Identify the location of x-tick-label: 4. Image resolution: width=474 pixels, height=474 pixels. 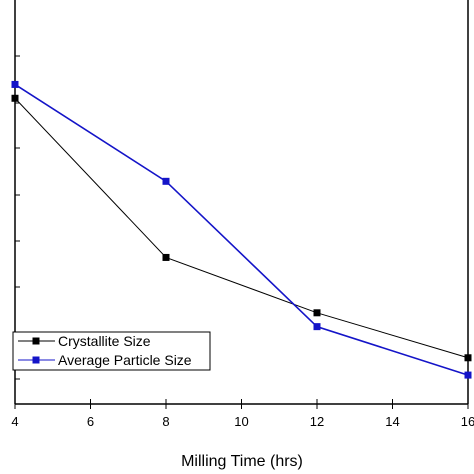
(14, 421).